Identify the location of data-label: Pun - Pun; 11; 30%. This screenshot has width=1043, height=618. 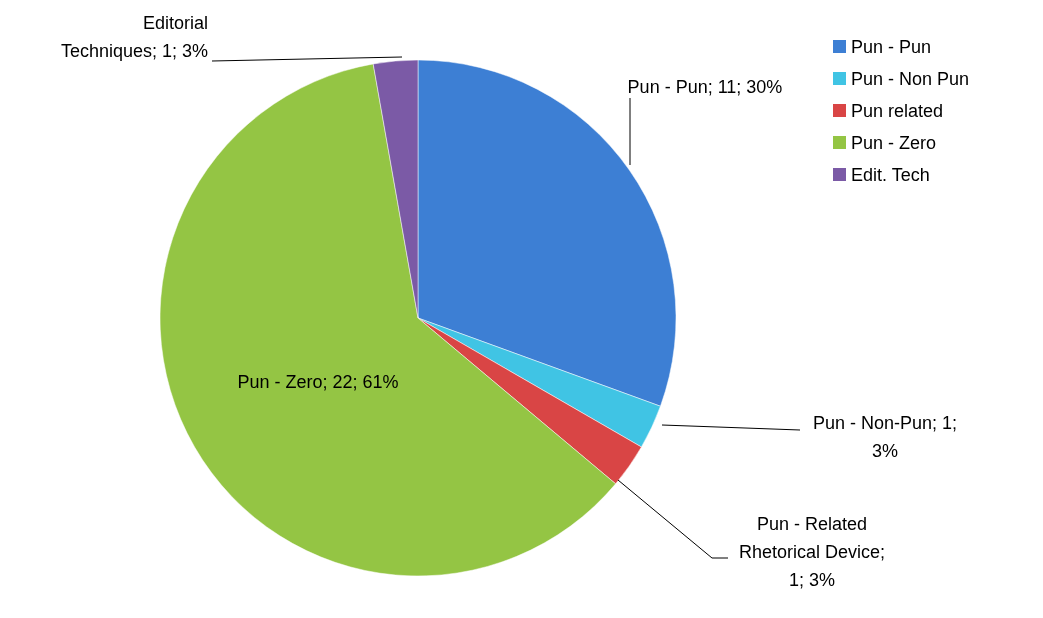
(705, 87).